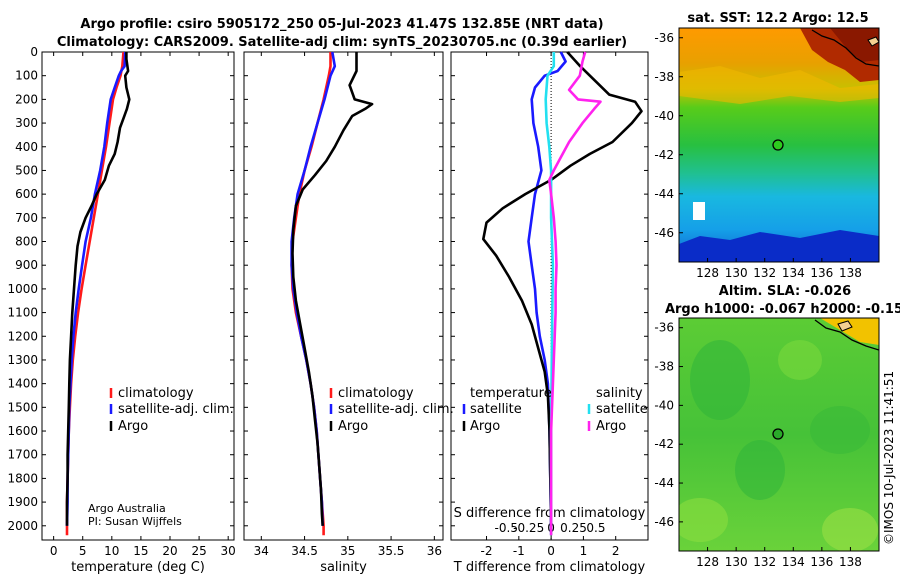 The width and height of the screenshot is (900, 580). Describe the element at coordinates (764, 562) in the screenshot. I see `map-x-tick-label: 132` at that location.